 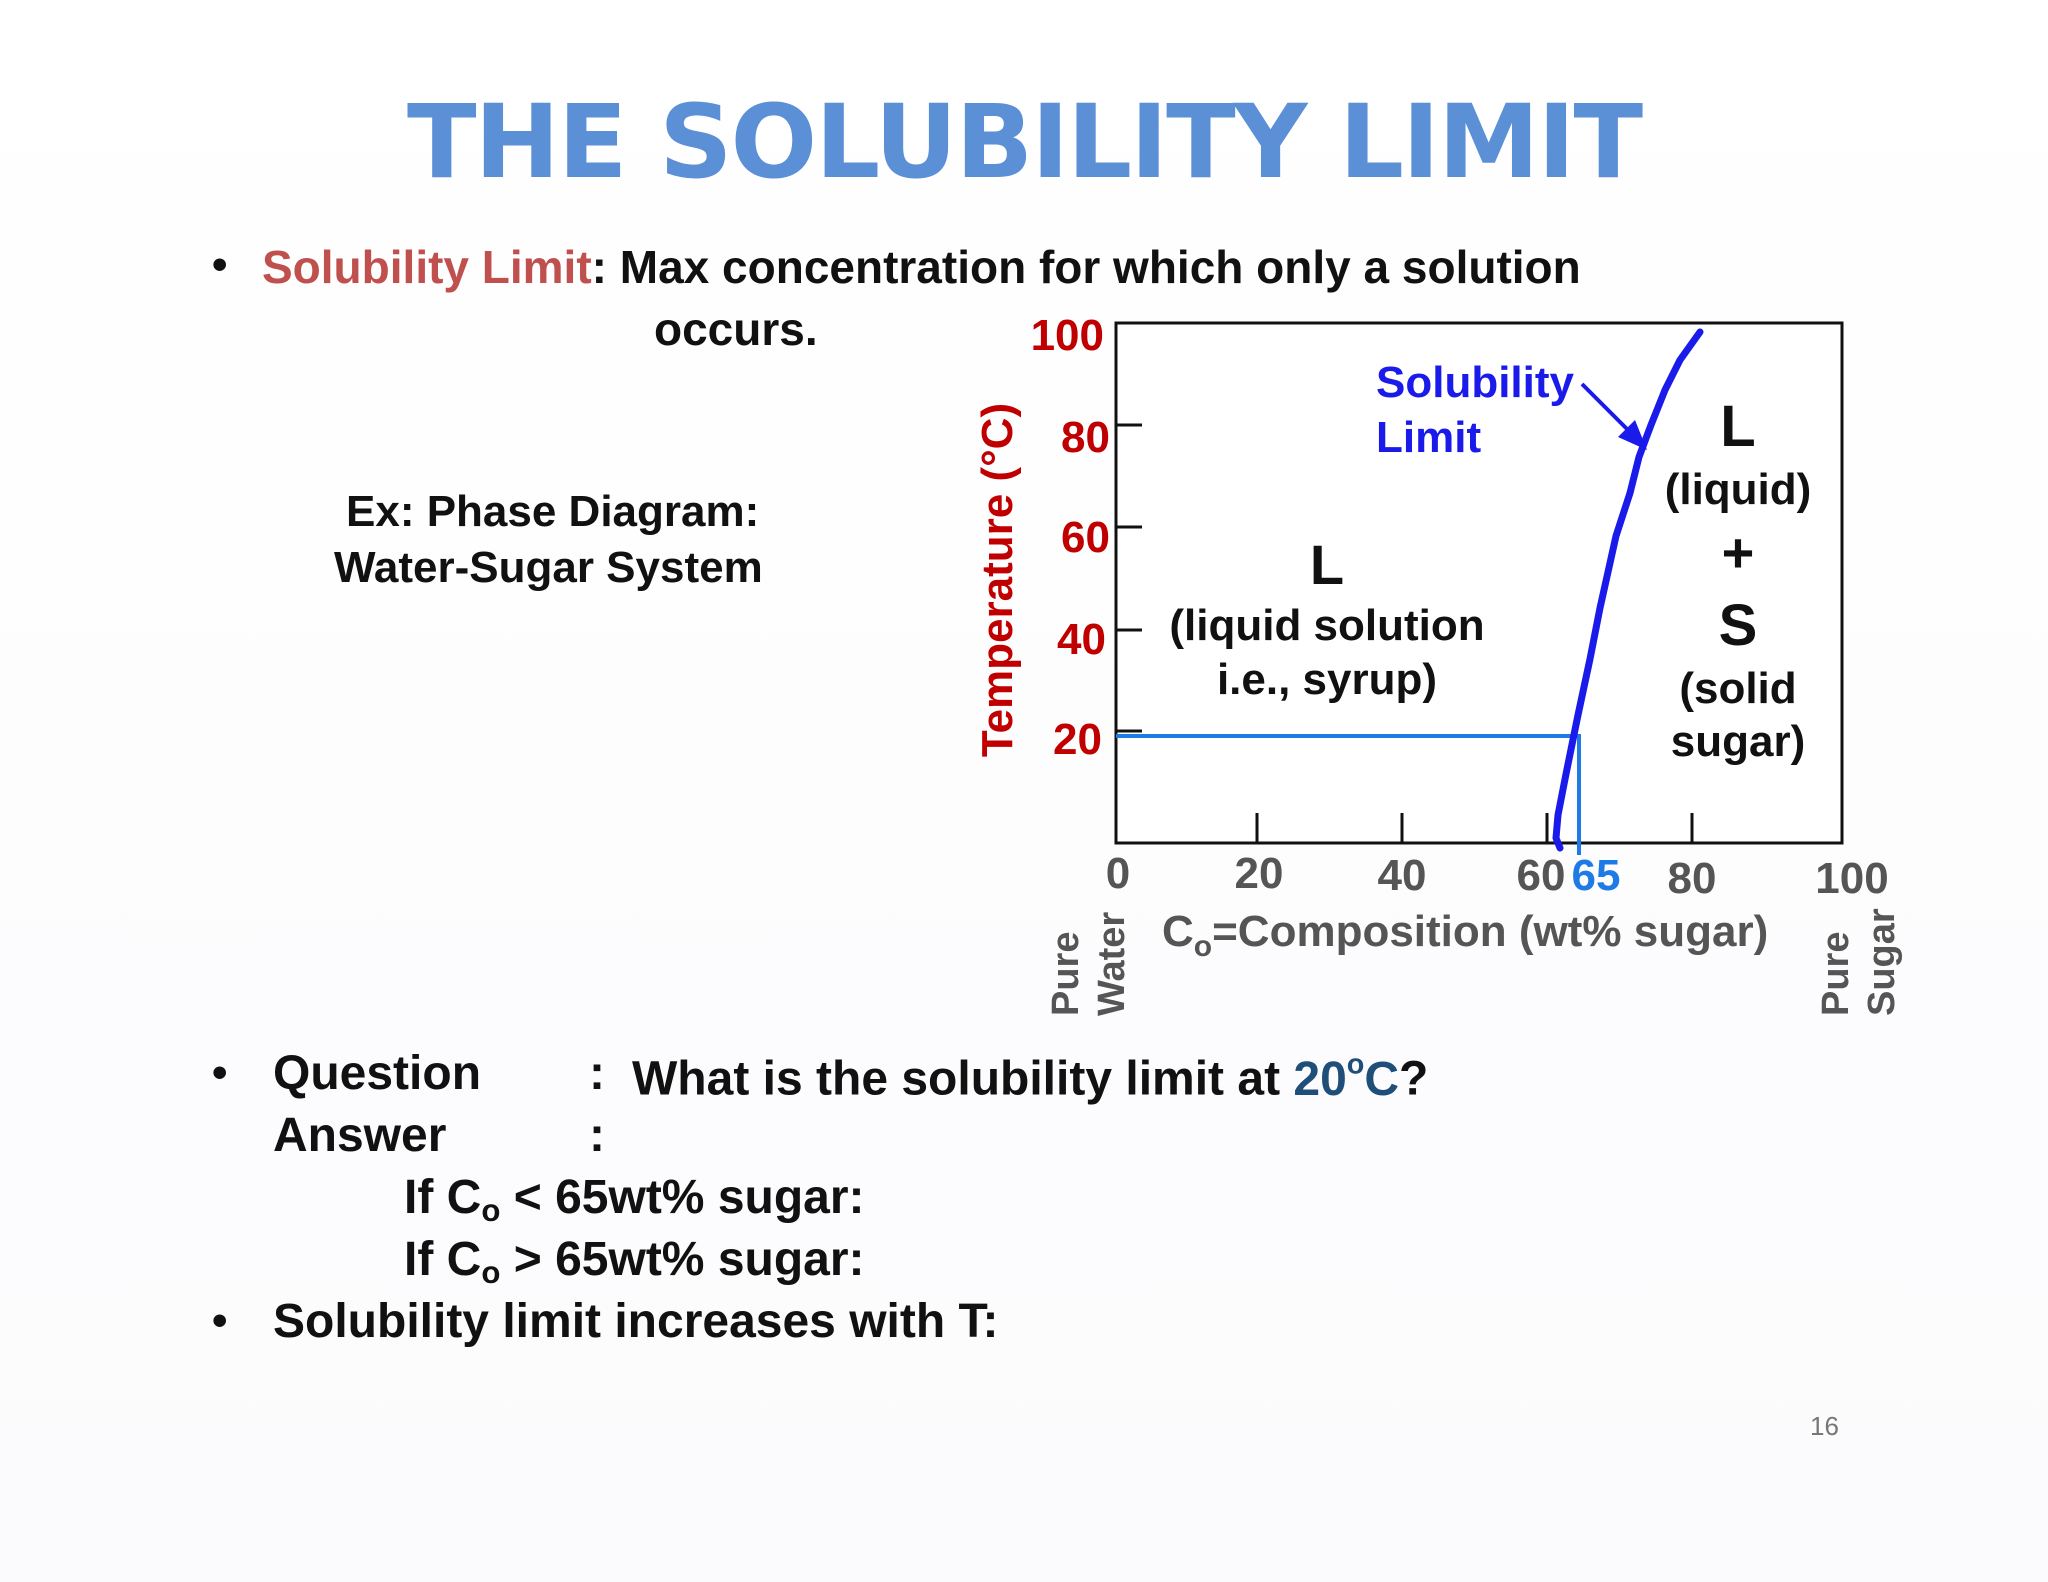 I want to click on question-temperature: 20oC, so click(x=1346, y=1077).